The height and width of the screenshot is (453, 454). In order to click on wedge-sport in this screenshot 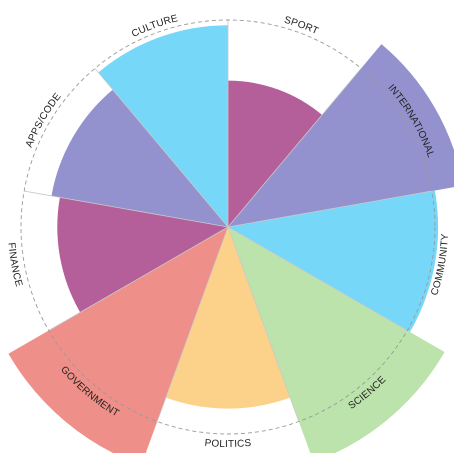, I will do `click(275, 153)`.